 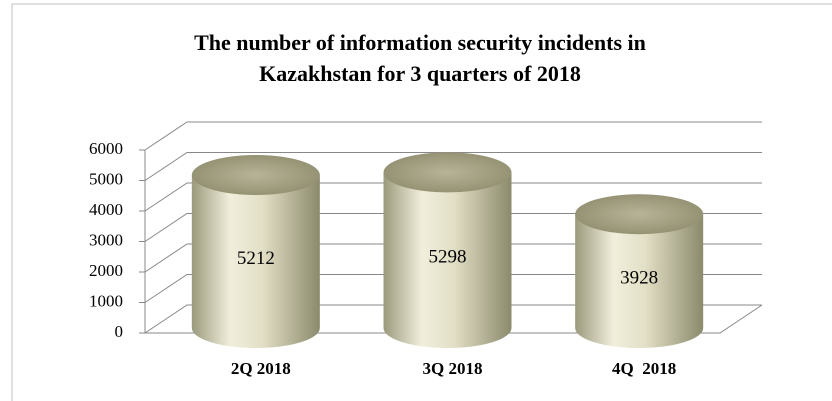 What do you see at coordinates (106, 300) in the screenshot?
I see `y-tick-label: 1000` at bounding box center [106, 300].